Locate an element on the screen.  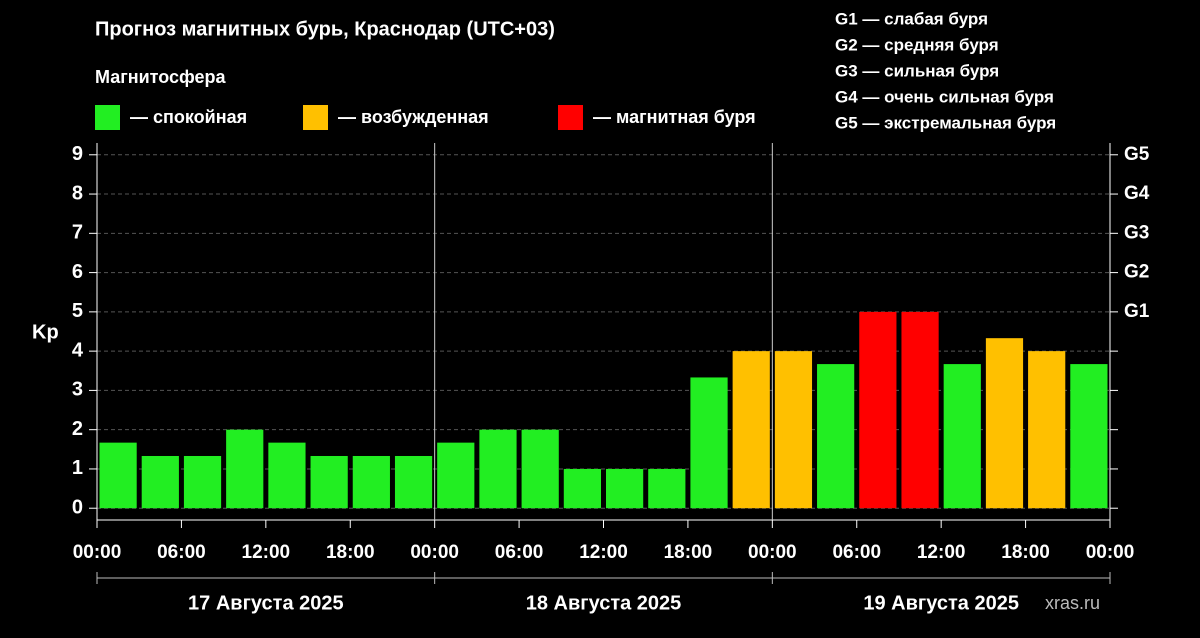
y2-tick-label: G4 is located at coordinates (1137, 193).